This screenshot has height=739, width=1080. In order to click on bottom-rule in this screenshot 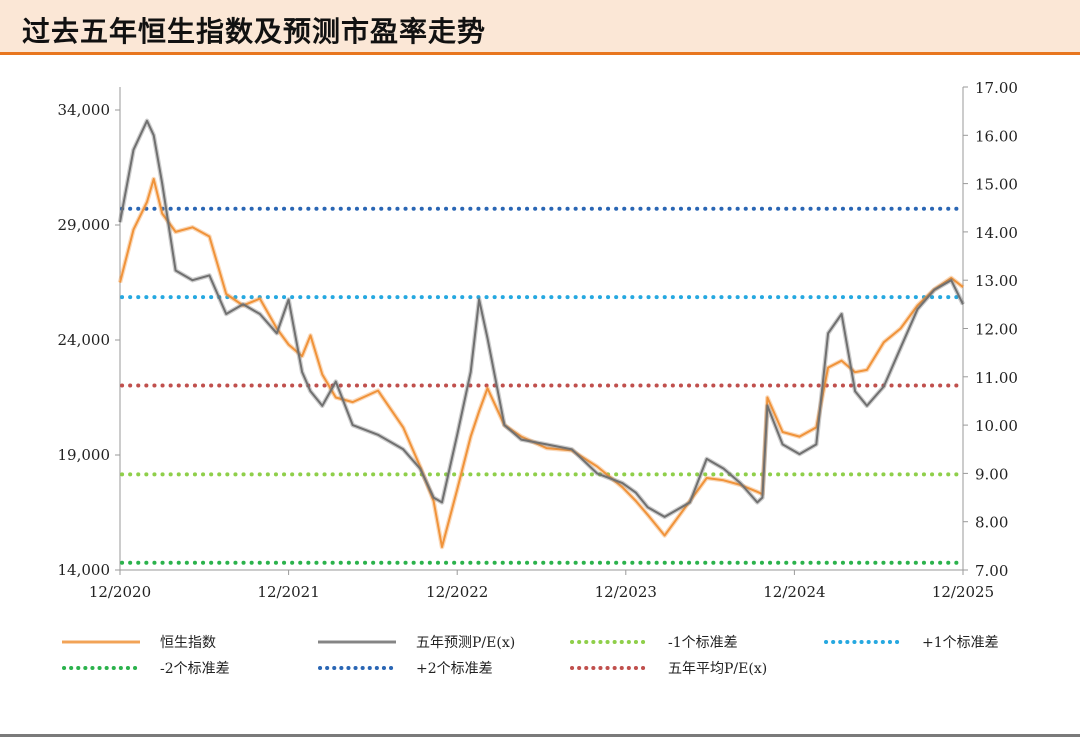, I will do `click(540, 735)`.